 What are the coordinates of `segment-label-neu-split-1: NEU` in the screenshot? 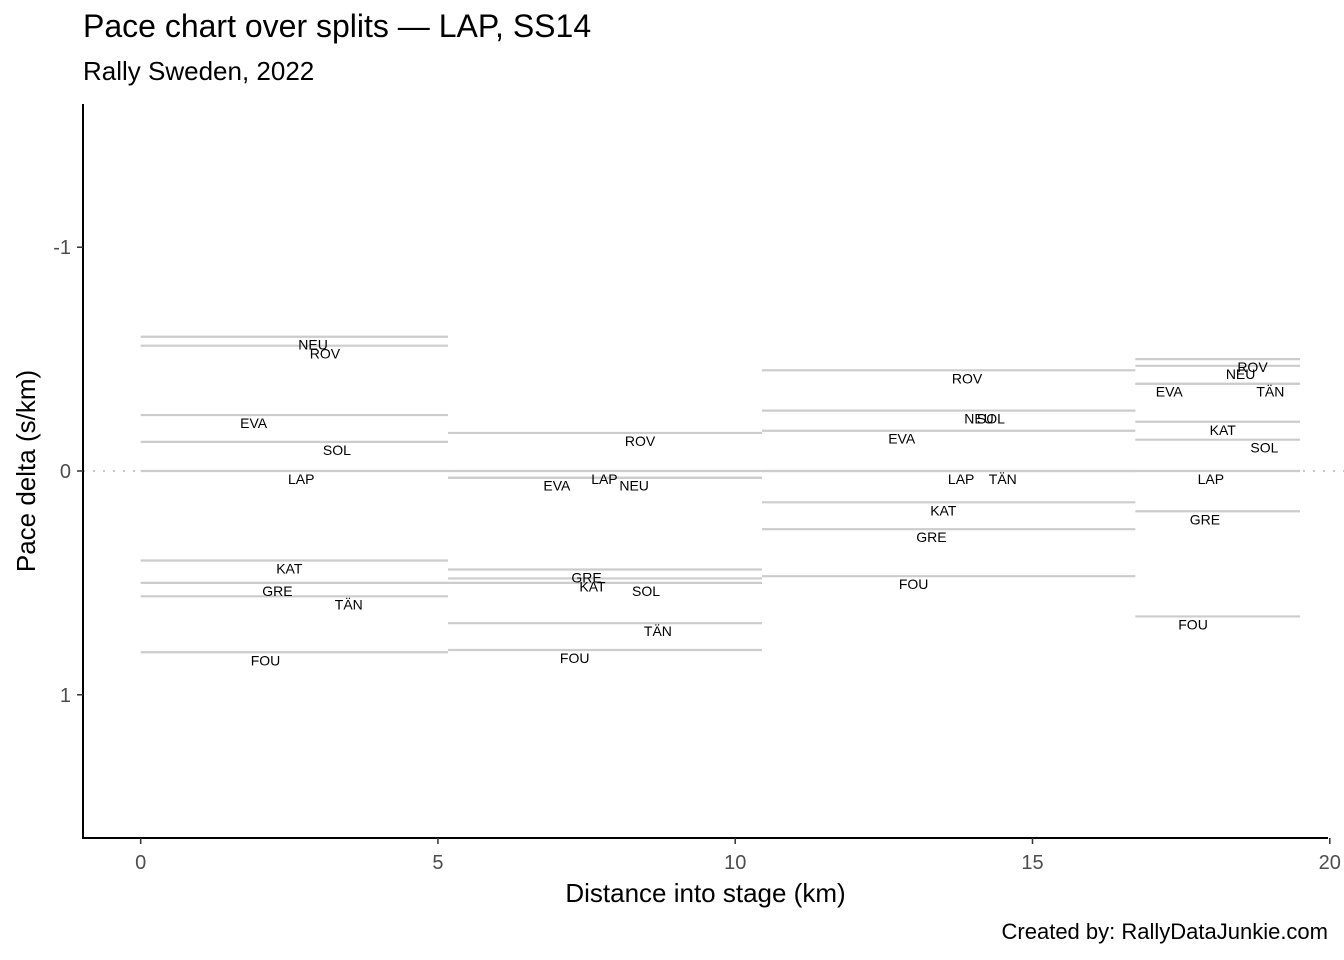 It's located at (313, 345).